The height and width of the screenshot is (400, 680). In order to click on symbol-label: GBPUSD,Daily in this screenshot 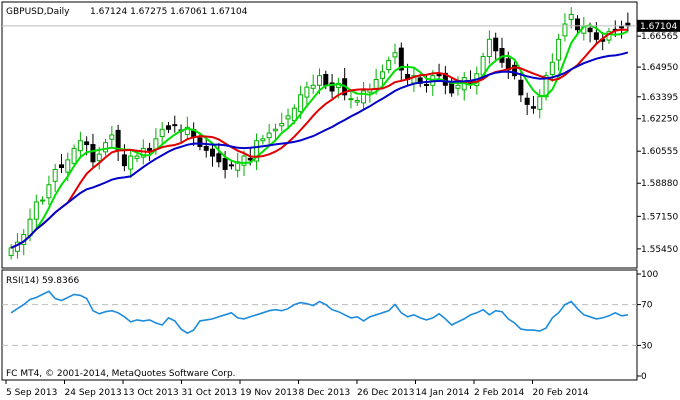, I will do `click(38, 12)`.